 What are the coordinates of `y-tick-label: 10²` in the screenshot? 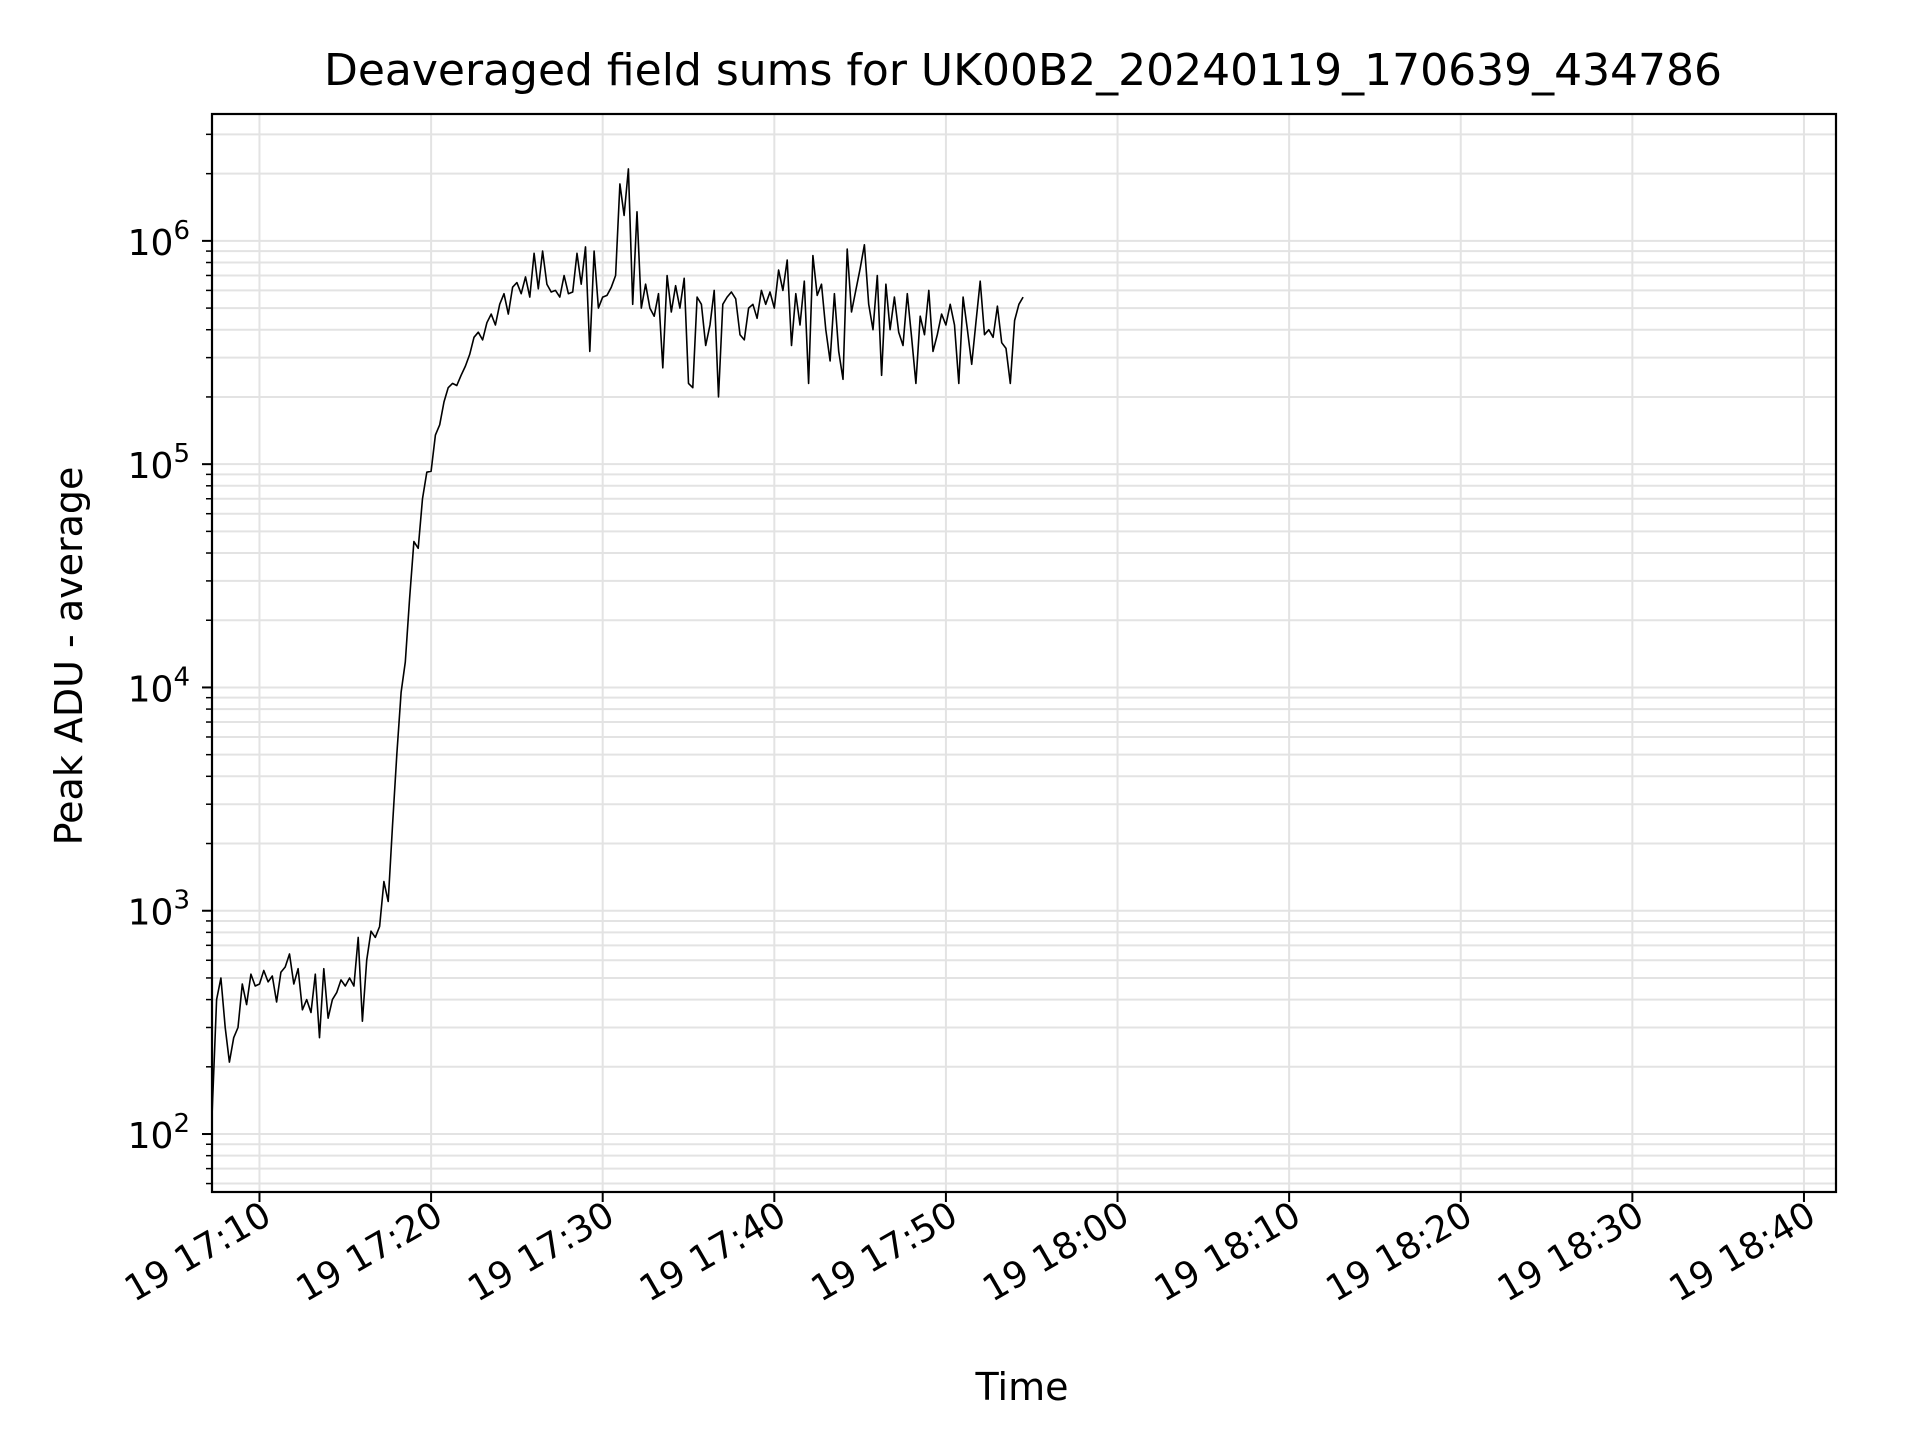 It's located at (159, 1133).